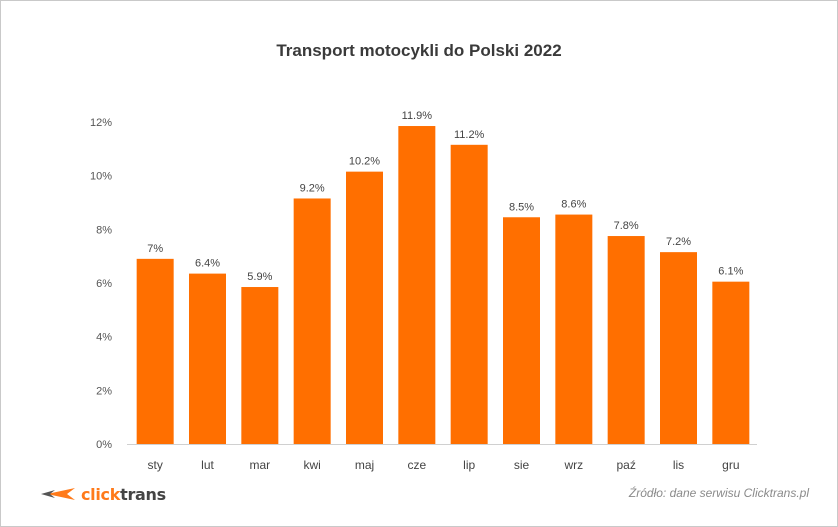  I want to click on data-label: 7%, so click(155, 249).